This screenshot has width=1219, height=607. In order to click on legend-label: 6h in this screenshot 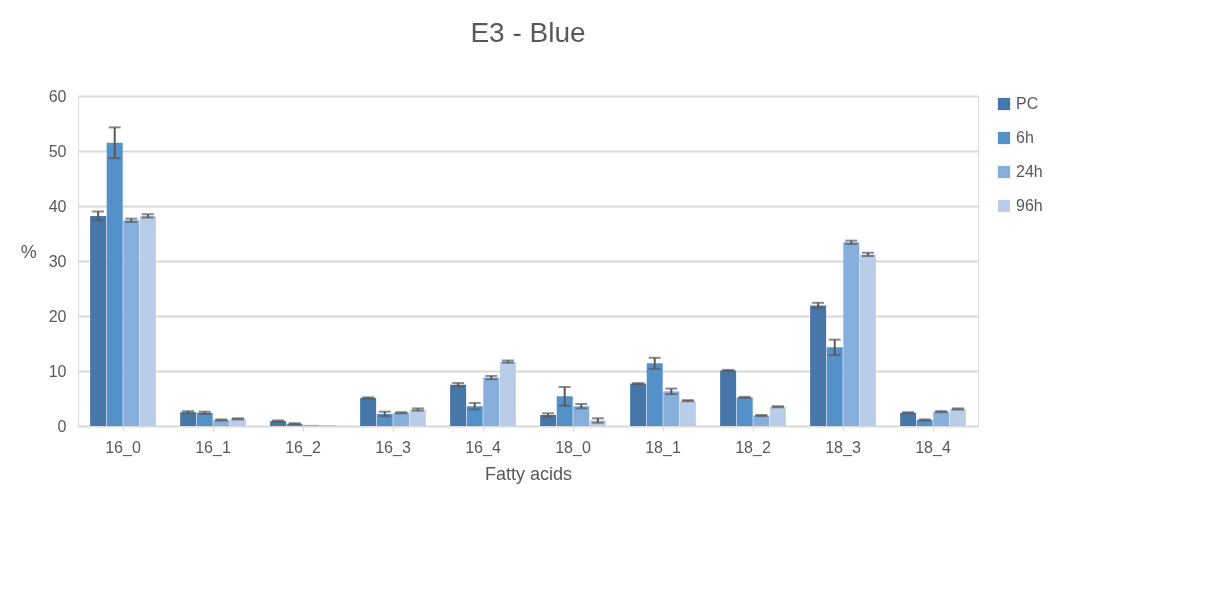, I will do `click(1025, 137)`.